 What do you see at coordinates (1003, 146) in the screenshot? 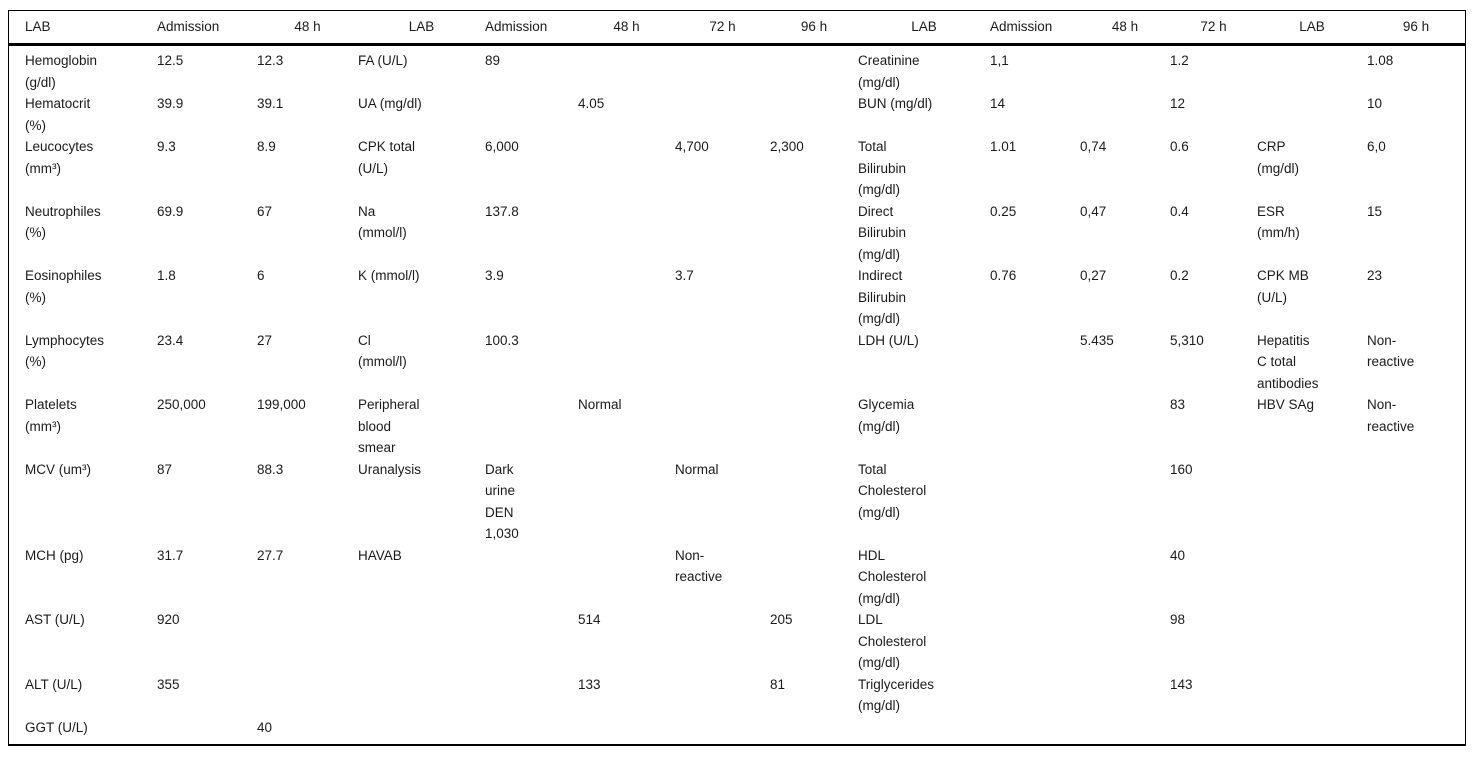
I see `lab-cell: 1.01` at bounding box center [1003, 146].